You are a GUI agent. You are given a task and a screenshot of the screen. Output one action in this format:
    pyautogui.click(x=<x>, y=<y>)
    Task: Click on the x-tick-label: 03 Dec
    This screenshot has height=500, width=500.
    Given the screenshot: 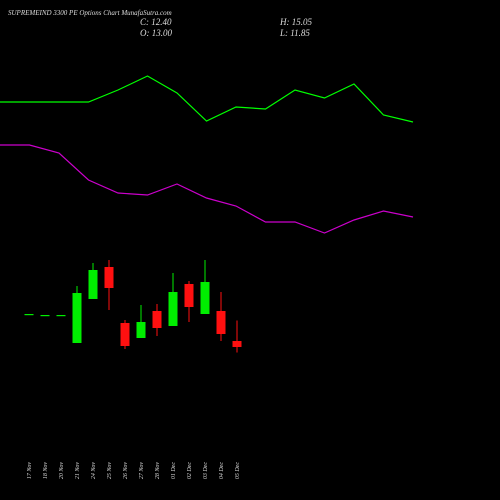 What is the action you would take?
    pyautogui.click(x=206, y=470)
    